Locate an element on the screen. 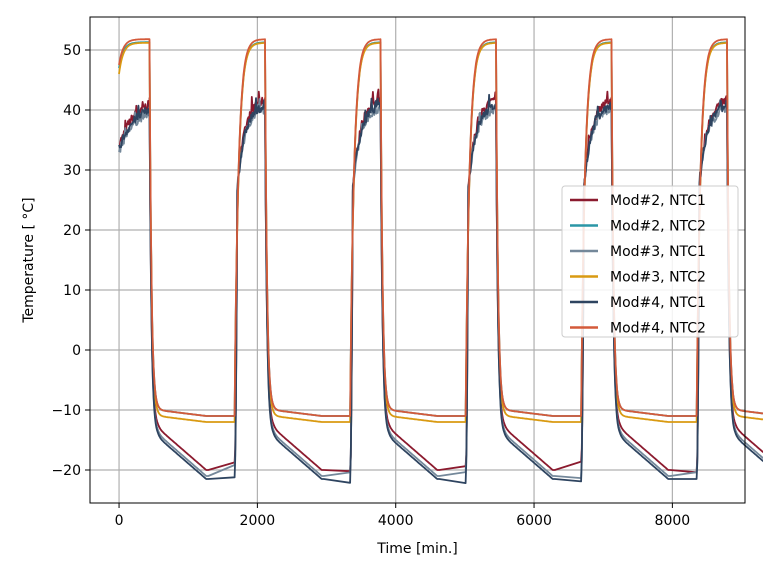 The width and height of the screenshot is (763, 576). y-tick-label: 30 is located at coordinates (72, 171).